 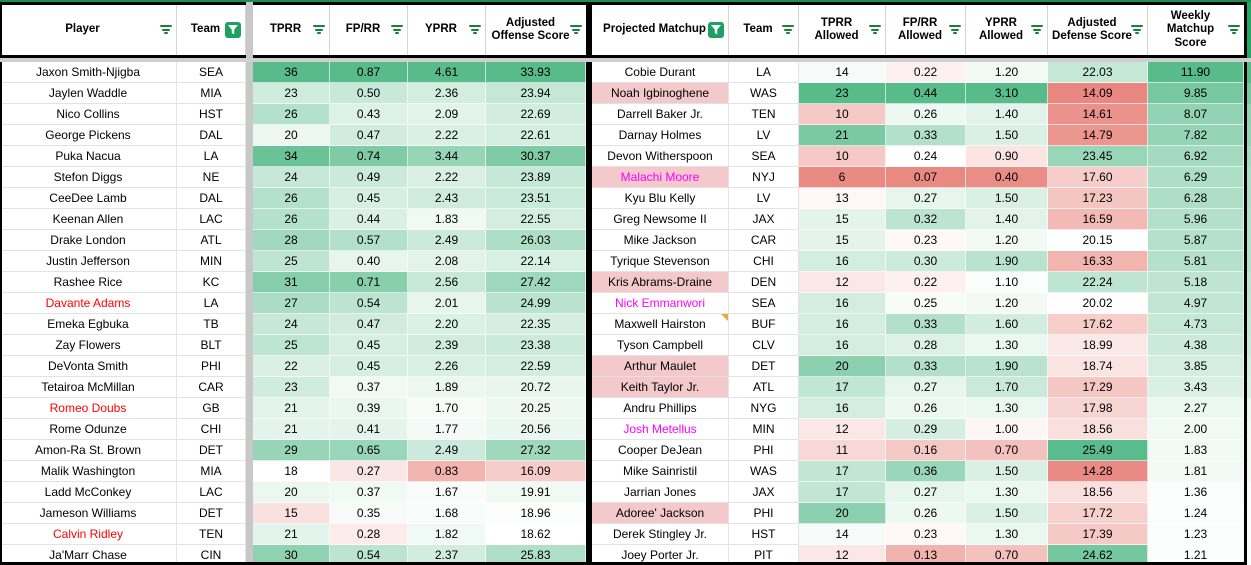 I want to click on stat-cell-adj: 18.62, so click(x=536, y=534).